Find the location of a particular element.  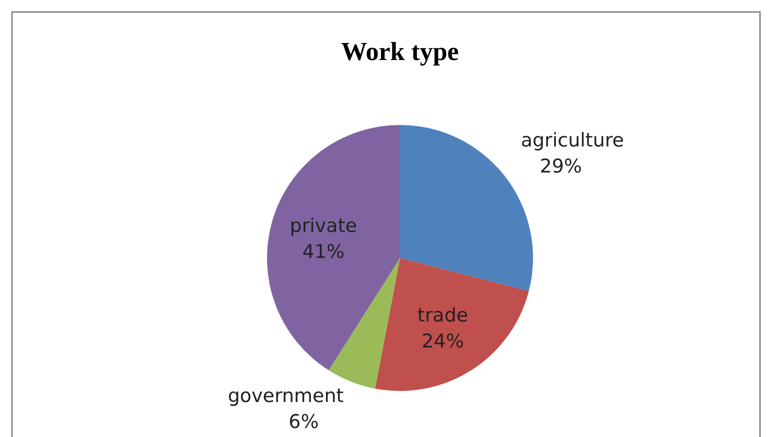

slice-label: private is located at coordinates (323, 225).